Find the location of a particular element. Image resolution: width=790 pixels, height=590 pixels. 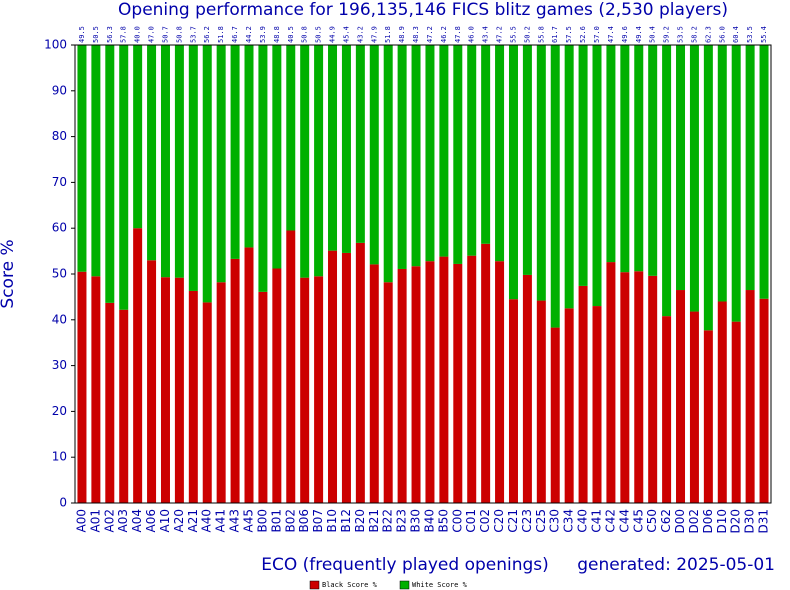

y-tick-label: 20 is located at coordinates (59, 411).